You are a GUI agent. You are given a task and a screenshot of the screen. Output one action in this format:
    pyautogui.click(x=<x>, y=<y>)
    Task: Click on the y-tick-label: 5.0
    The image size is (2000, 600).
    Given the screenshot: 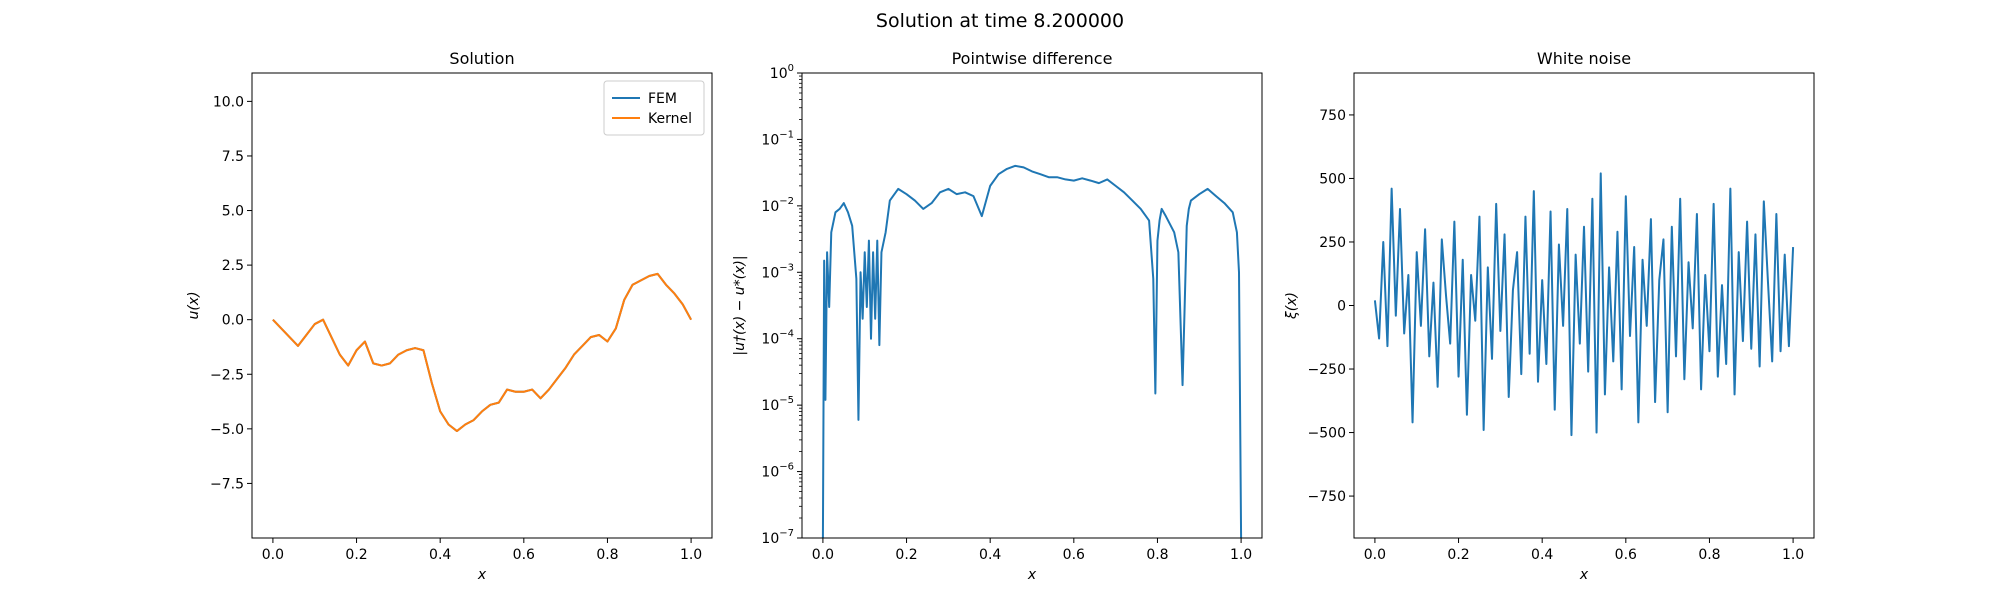 What is the action you would take?
    pyautogui.click(x=233, y=212)
    